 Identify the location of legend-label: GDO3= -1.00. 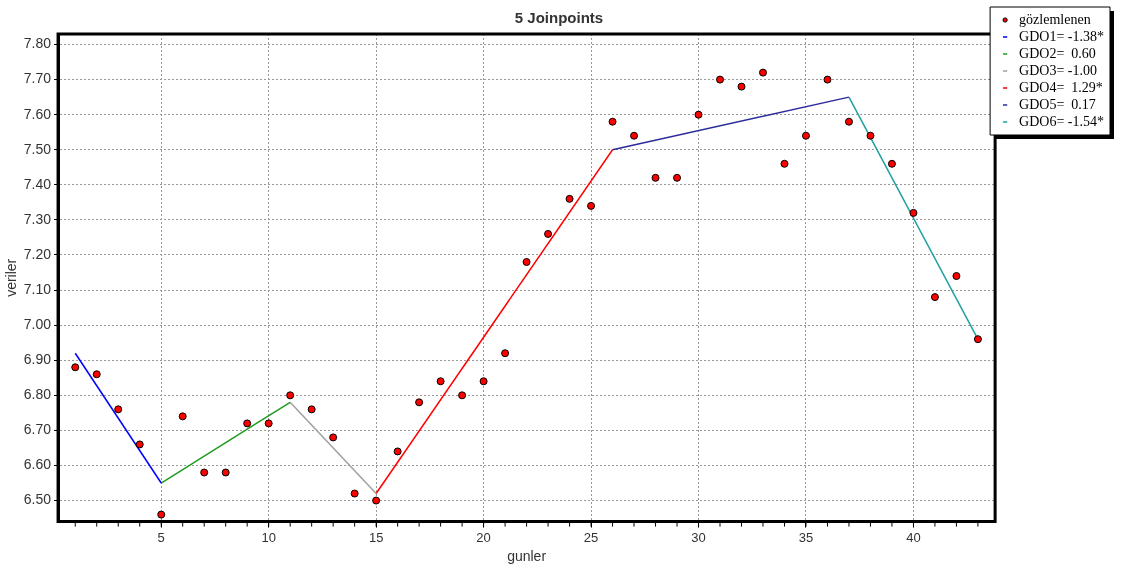
(1058, 70).